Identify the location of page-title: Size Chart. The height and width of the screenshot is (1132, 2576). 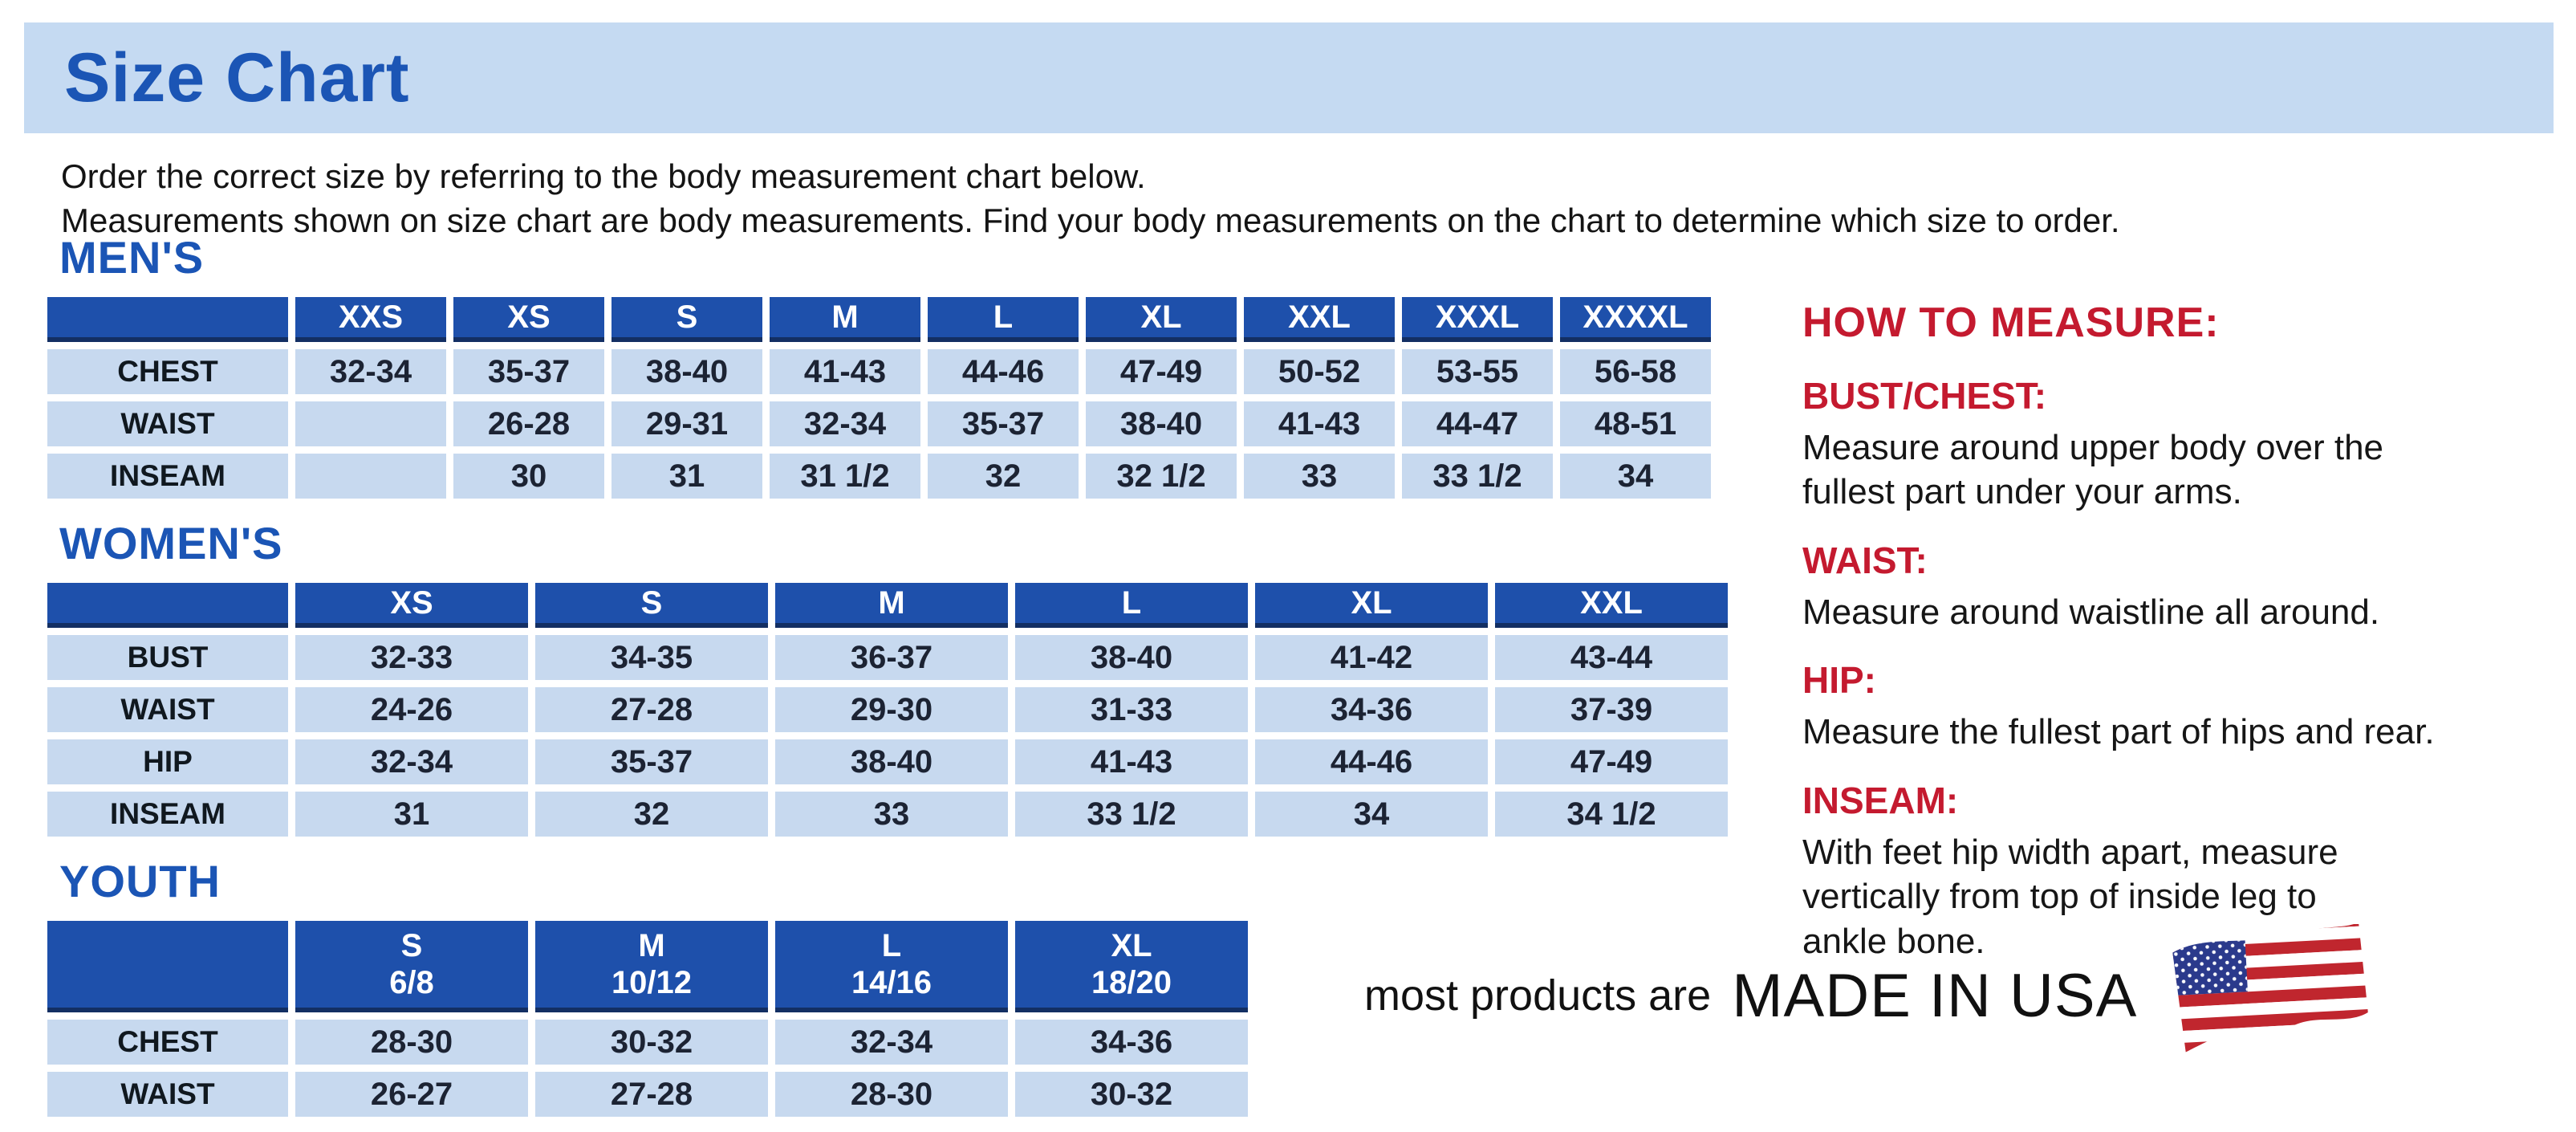
(237, 77).